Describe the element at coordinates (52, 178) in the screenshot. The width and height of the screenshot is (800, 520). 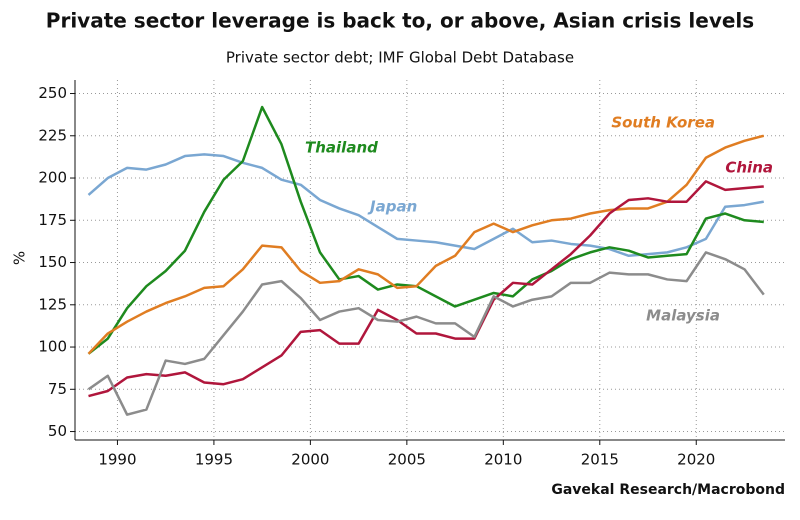
I see `y-tick-label: 200` at that location.